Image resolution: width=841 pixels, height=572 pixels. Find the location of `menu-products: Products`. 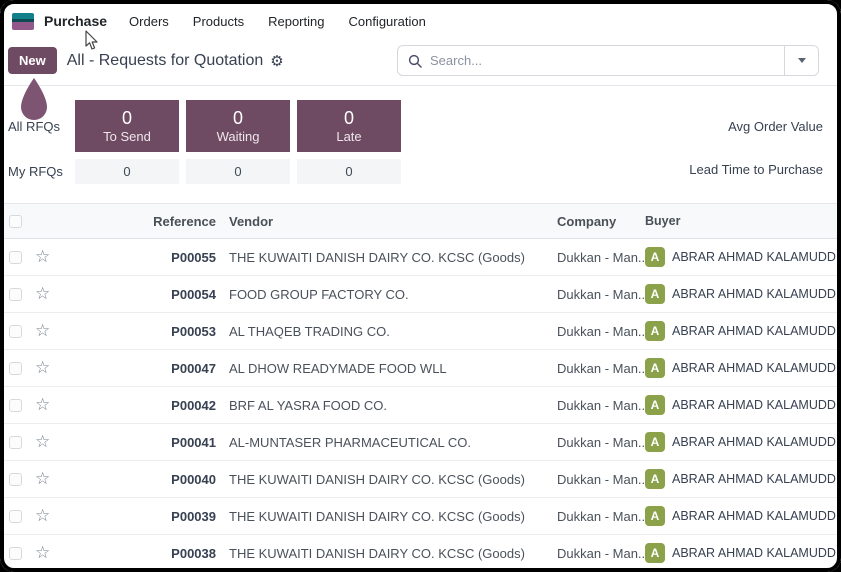

menu-products: Products is located at coordinates (218, 21).